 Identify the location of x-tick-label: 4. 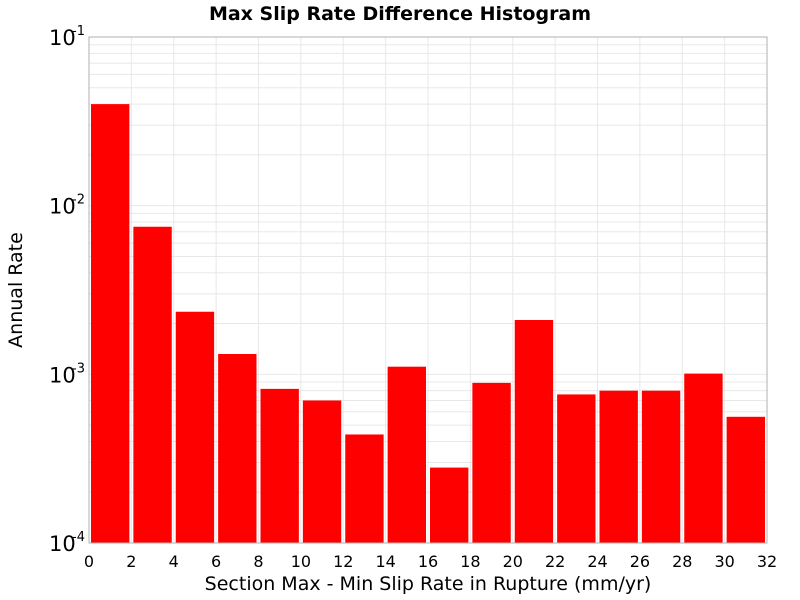
(174, 561).